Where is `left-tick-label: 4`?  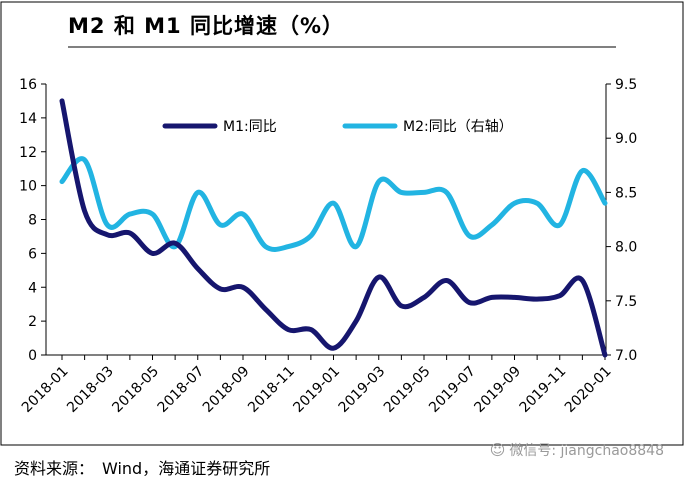 left-tick-label: 4 is located at coordinates (32, 288).